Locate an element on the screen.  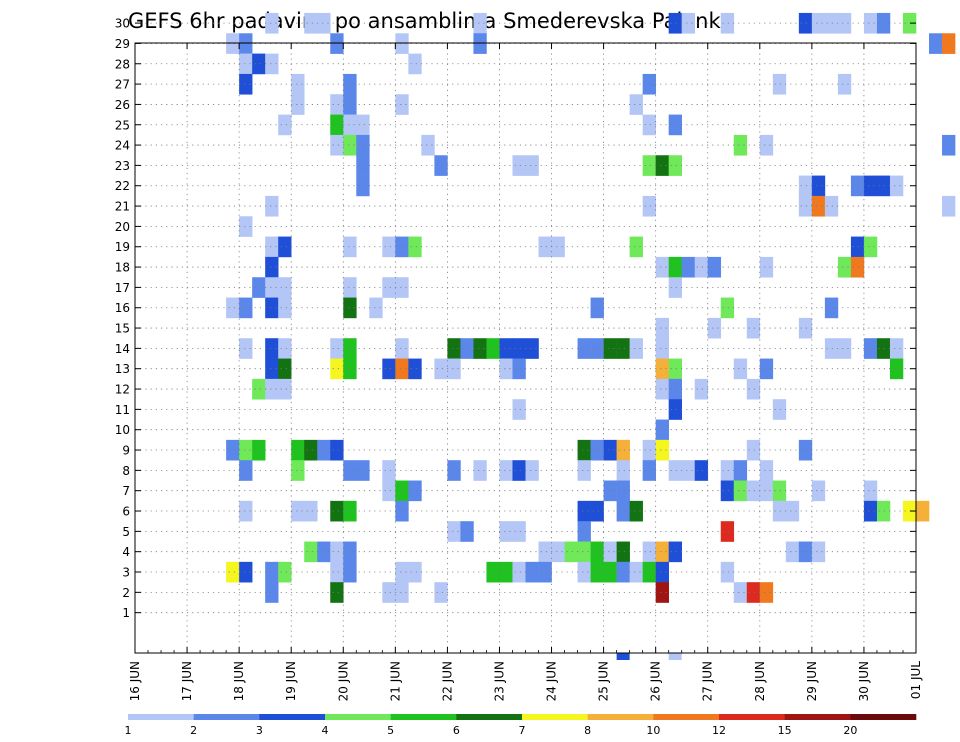
x-tick-label: 27 JUN is located at coordinates (708, 681).